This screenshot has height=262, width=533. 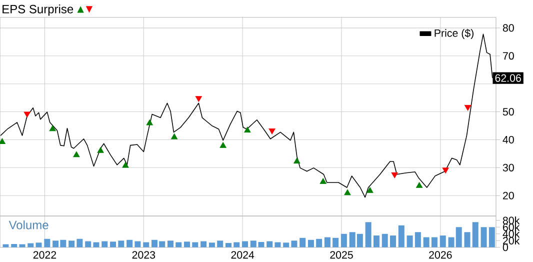 I want to click on y-tick-label: 80k, so click(x=511, y=220).